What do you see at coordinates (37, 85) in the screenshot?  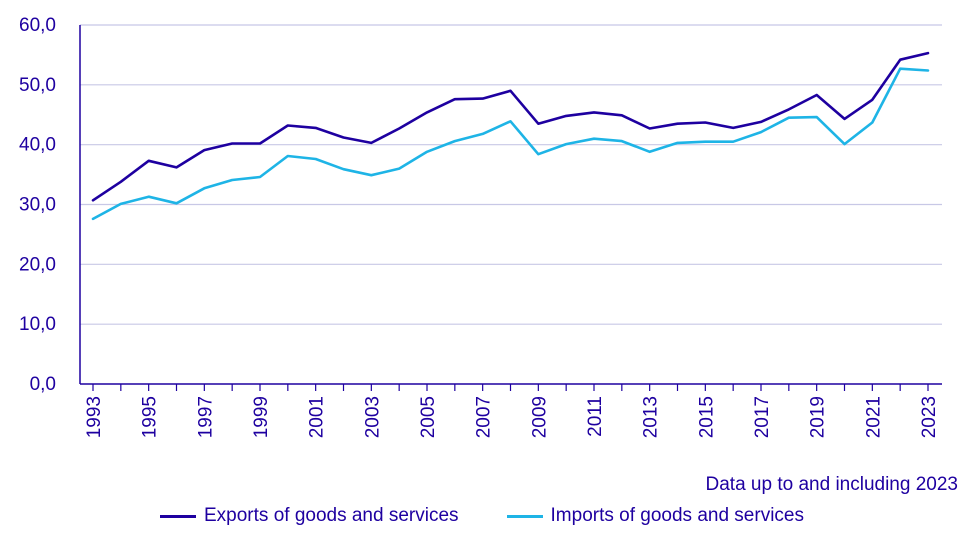 I see `y-tick-label: 50,0` at bounding box center [37, 85].